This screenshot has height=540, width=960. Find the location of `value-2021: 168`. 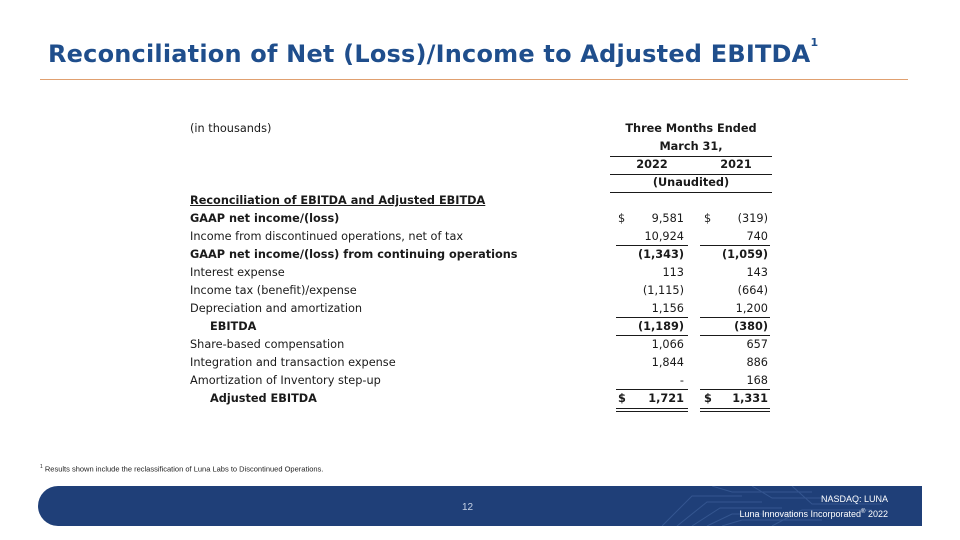

value-2021: 168 is located at coordinates (757, 380).